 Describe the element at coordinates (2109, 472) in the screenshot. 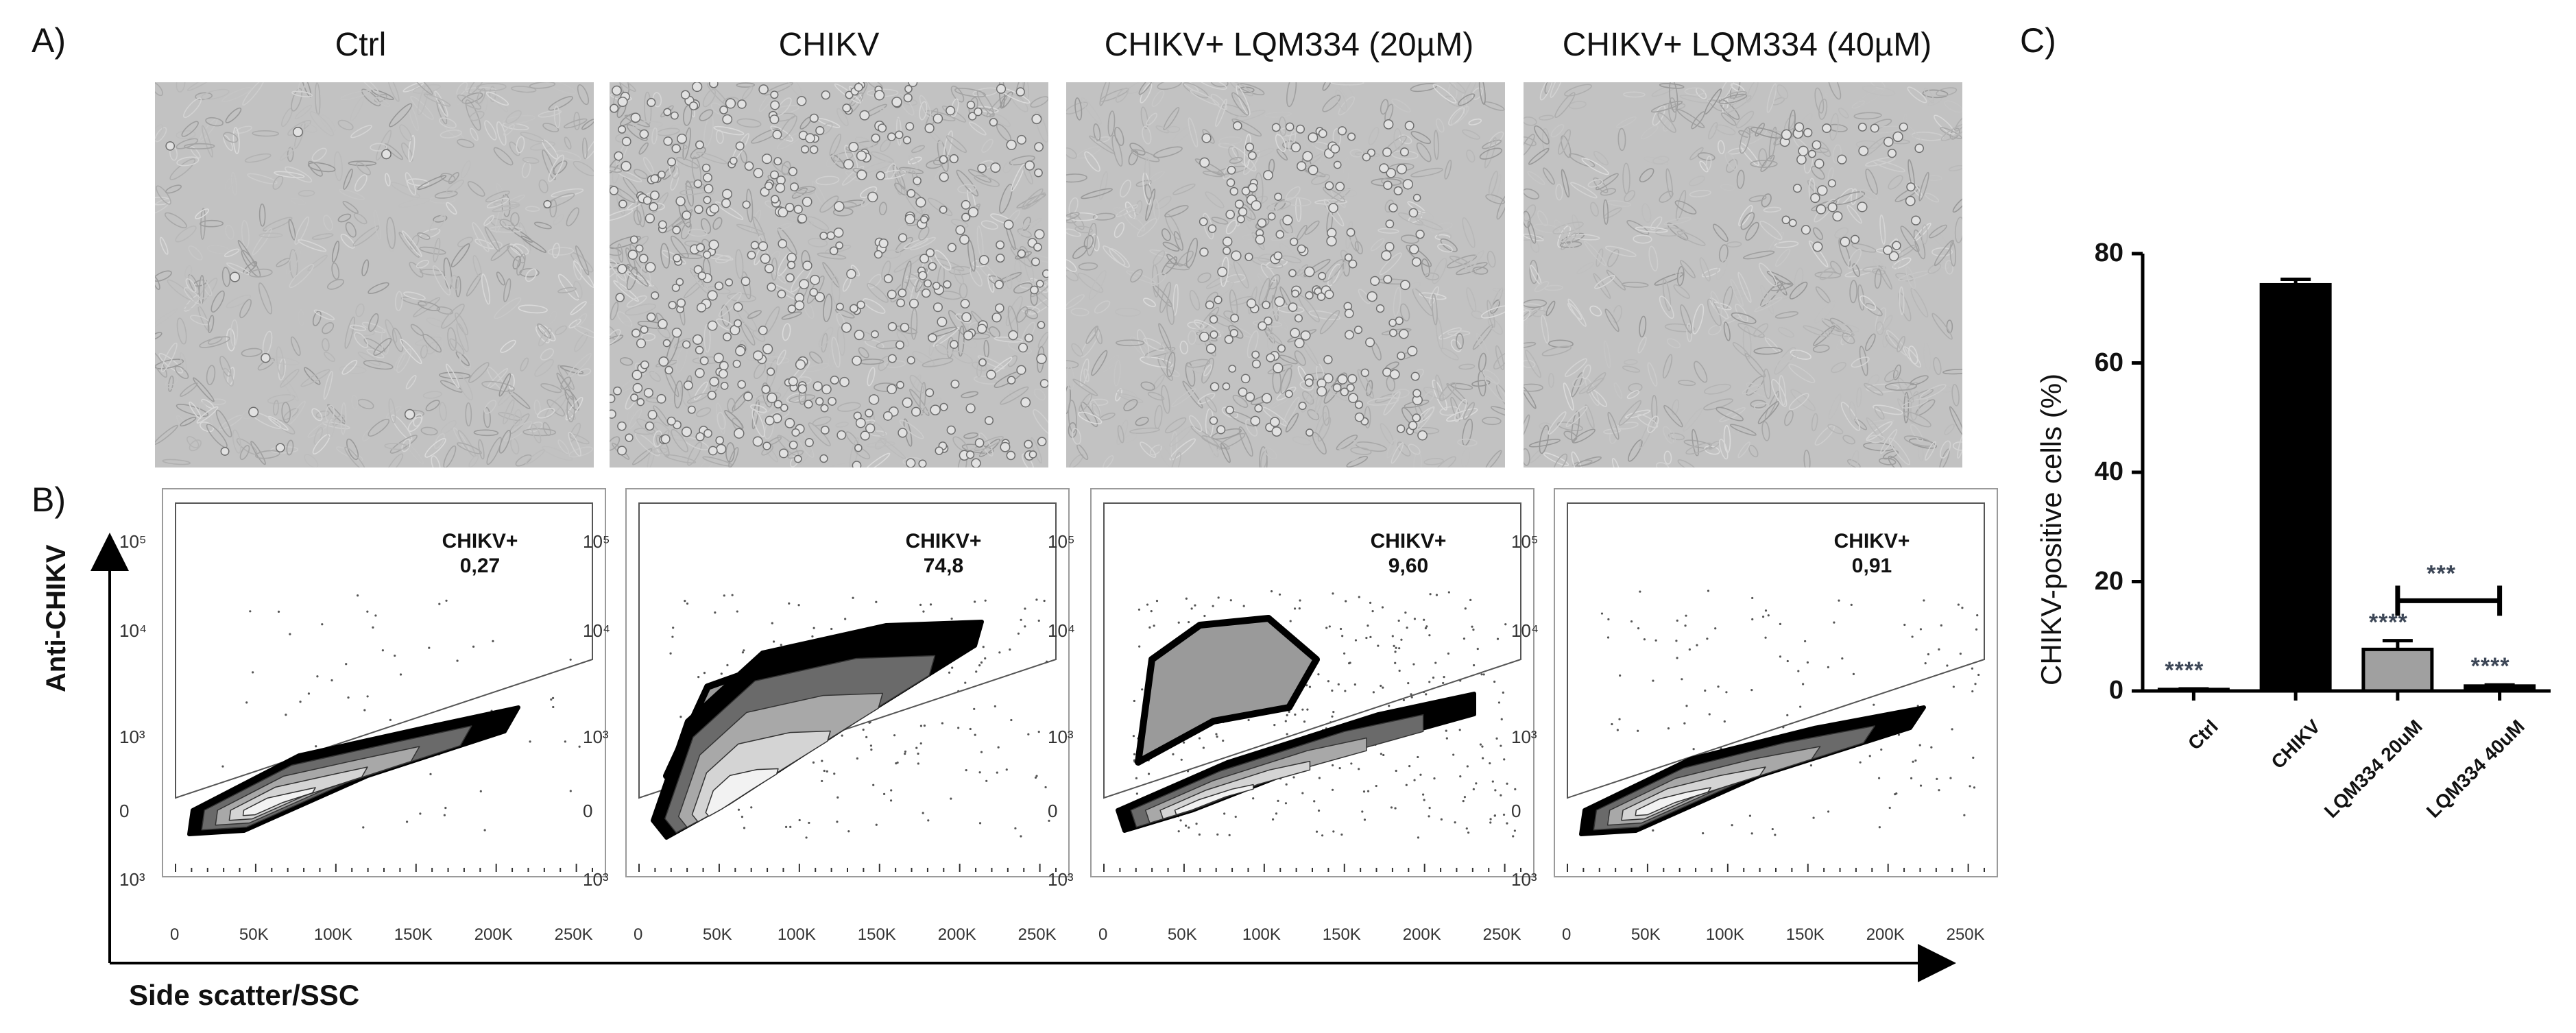

I see `bar-chart-y-tick-label: 40` at that location.